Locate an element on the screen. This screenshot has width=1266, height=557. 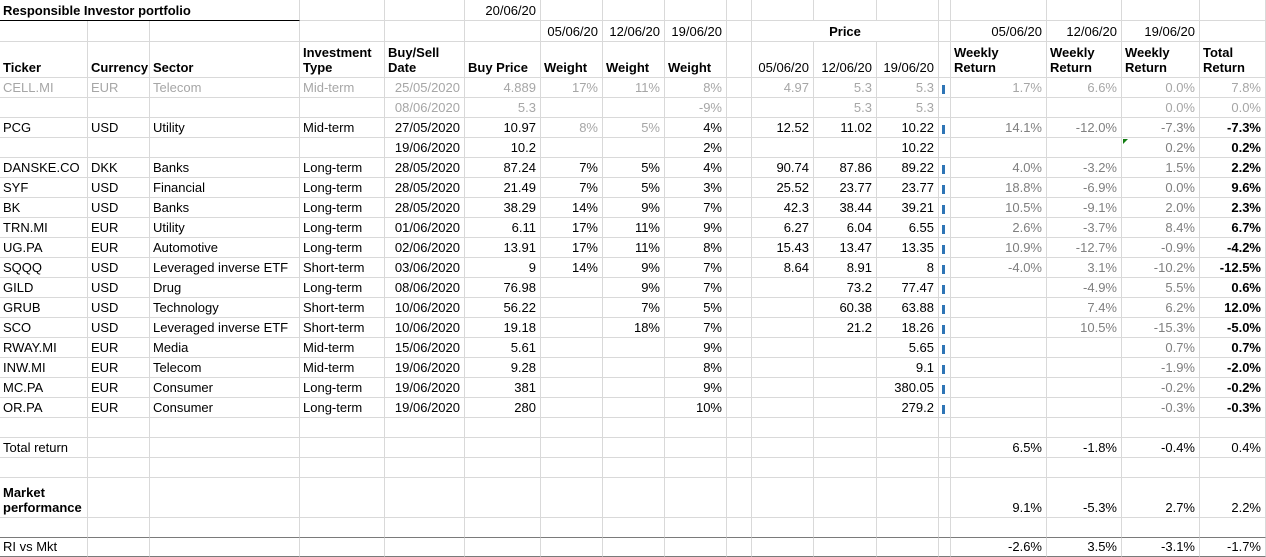
cell-r1: 10.5% is located at coordinates (999, 208).